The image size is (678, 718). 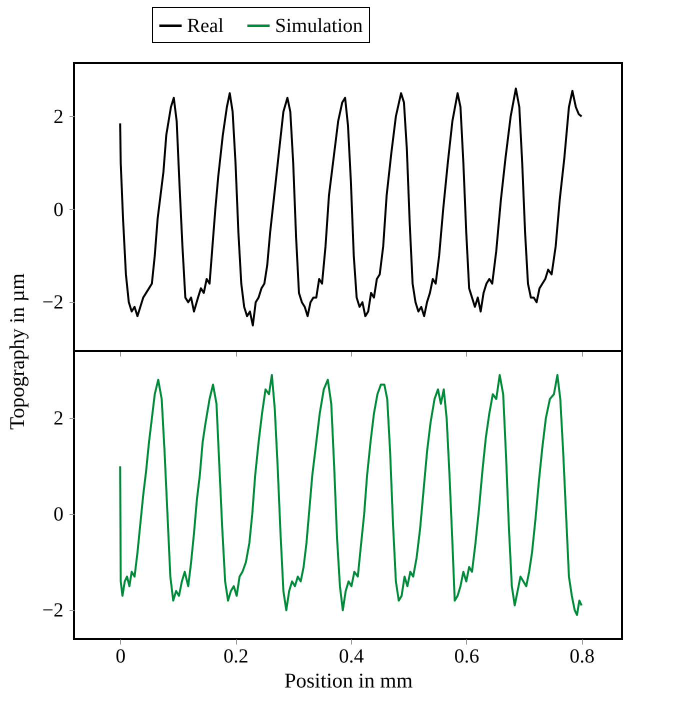 I want to click on legend-label: Real, so click(x=205, y=25).